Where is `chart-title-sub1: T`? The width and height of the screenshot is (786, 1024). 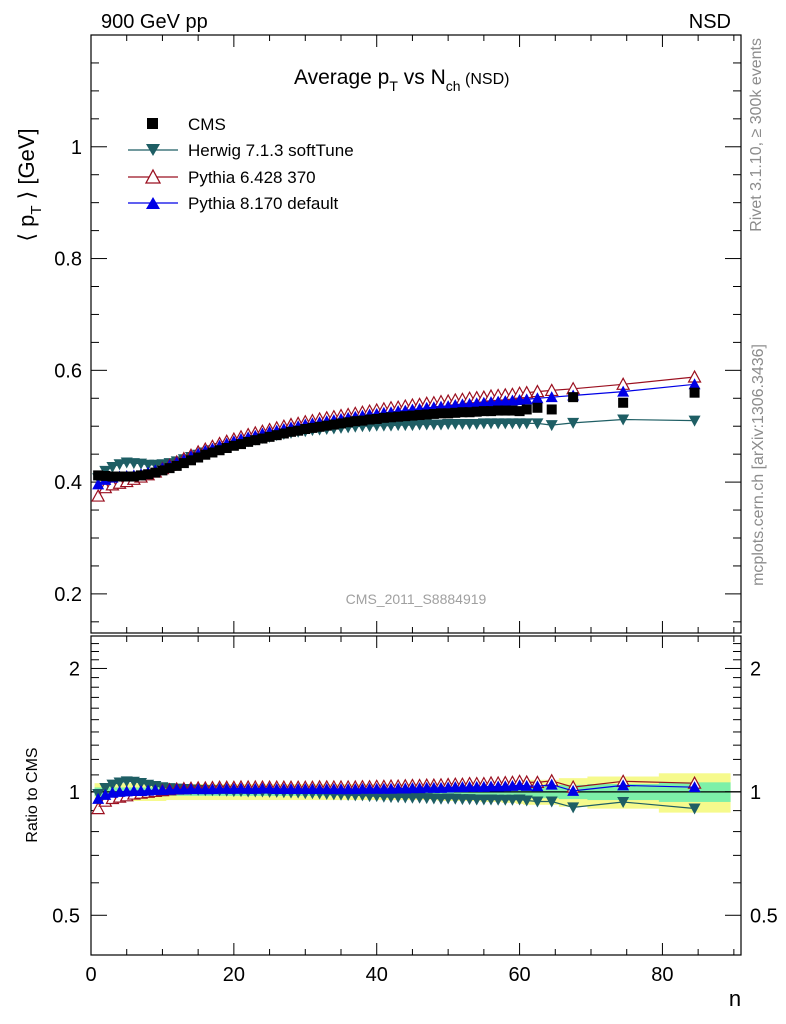 chart-title-sub1: T is located at coordinates (393, 86).